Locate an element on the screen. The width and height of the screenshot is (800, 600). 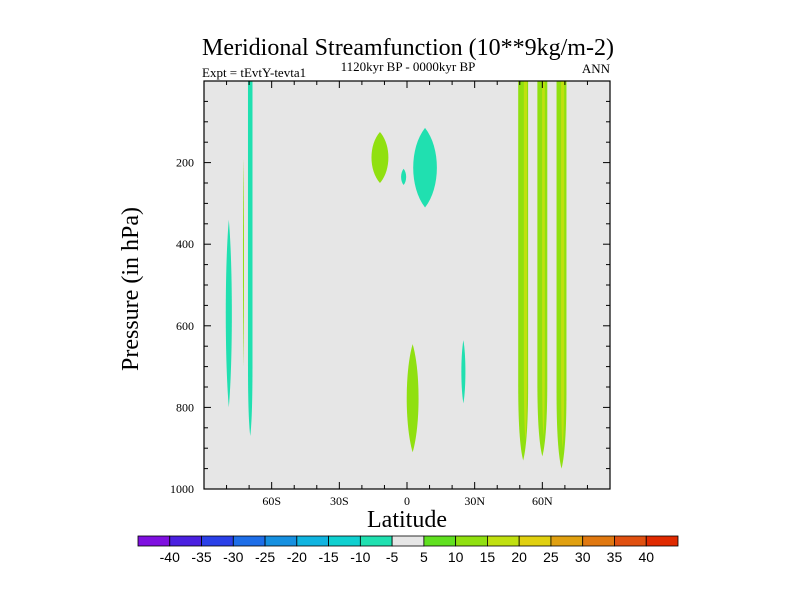
y-tick-label: 1000 is located at coordinates (182, 489).